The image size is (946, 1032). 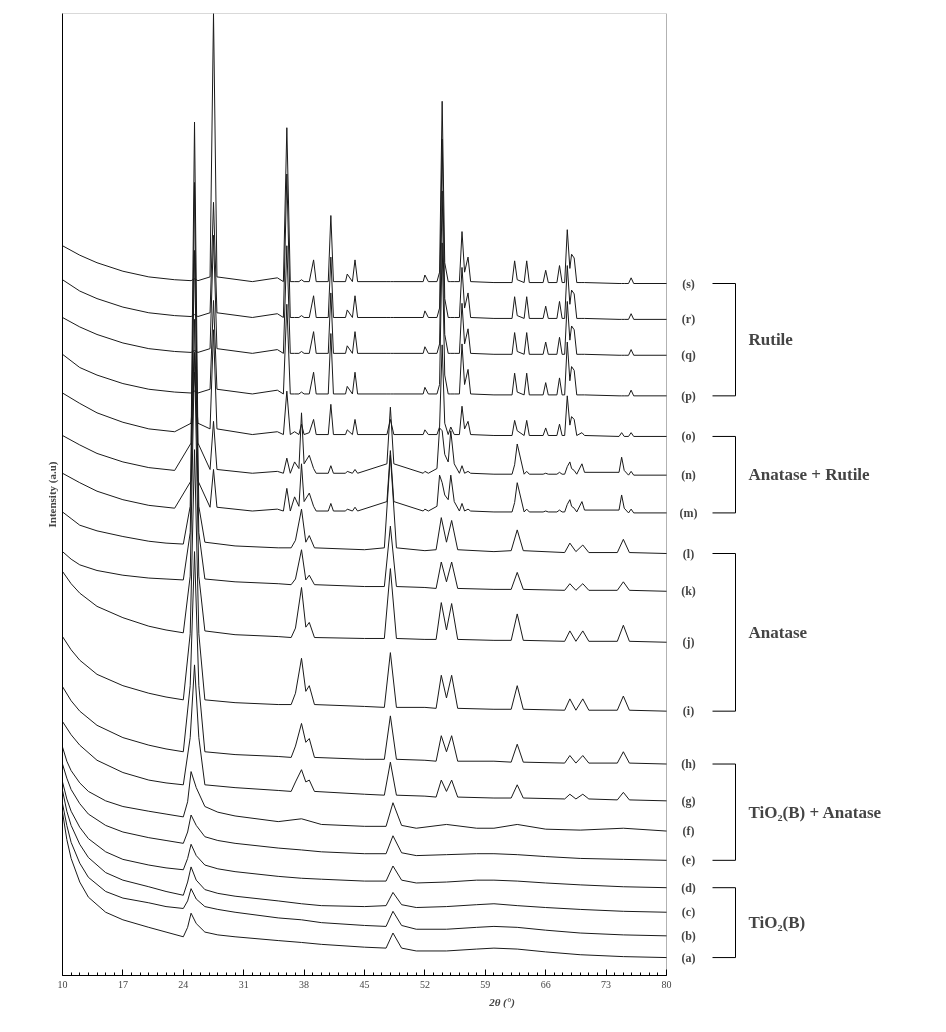 I want to click on x-tick-label: 52, so click(x=424, y=984).